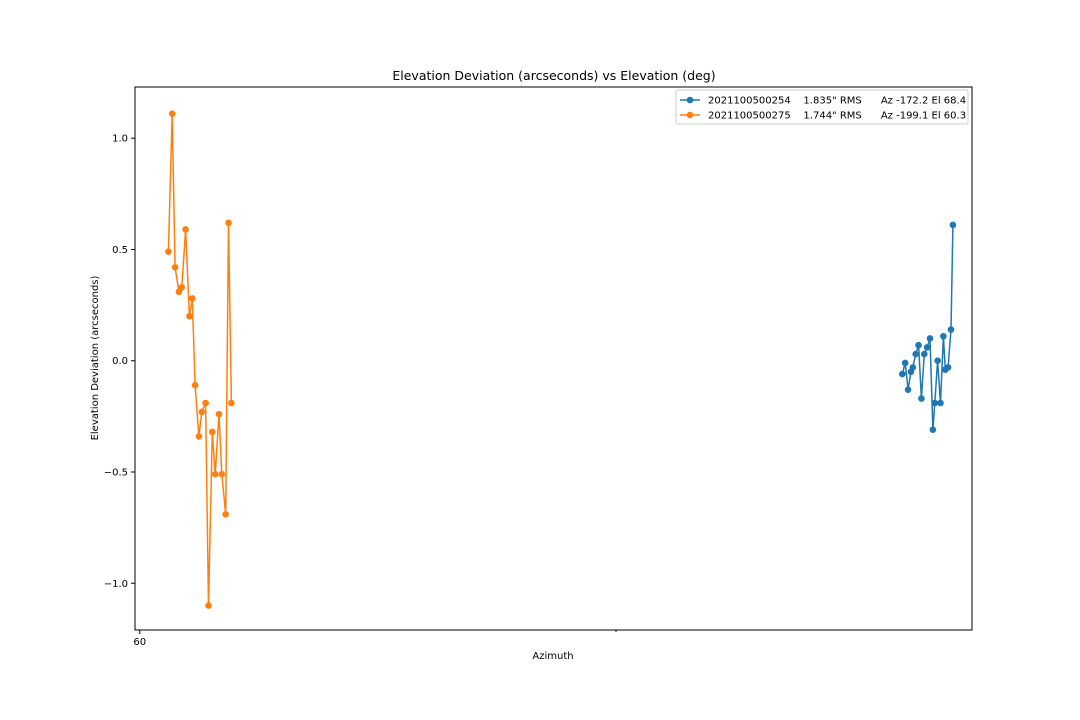 The image size is (1080, 720). I want to click on x-axis: 60, so click(375, 639).